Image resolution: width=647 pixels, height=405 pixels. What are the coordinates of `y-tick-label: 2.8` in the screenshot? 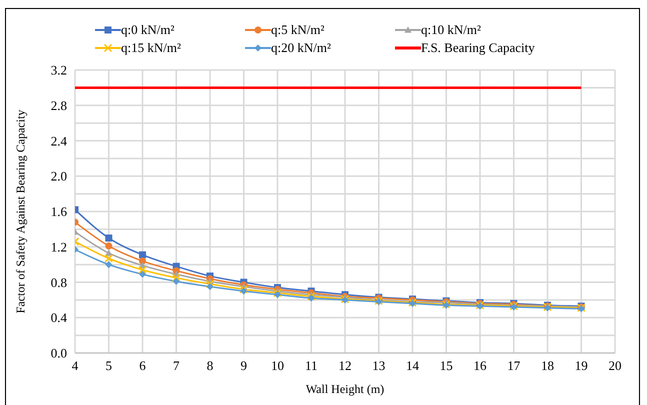 It's located at (58, 105).